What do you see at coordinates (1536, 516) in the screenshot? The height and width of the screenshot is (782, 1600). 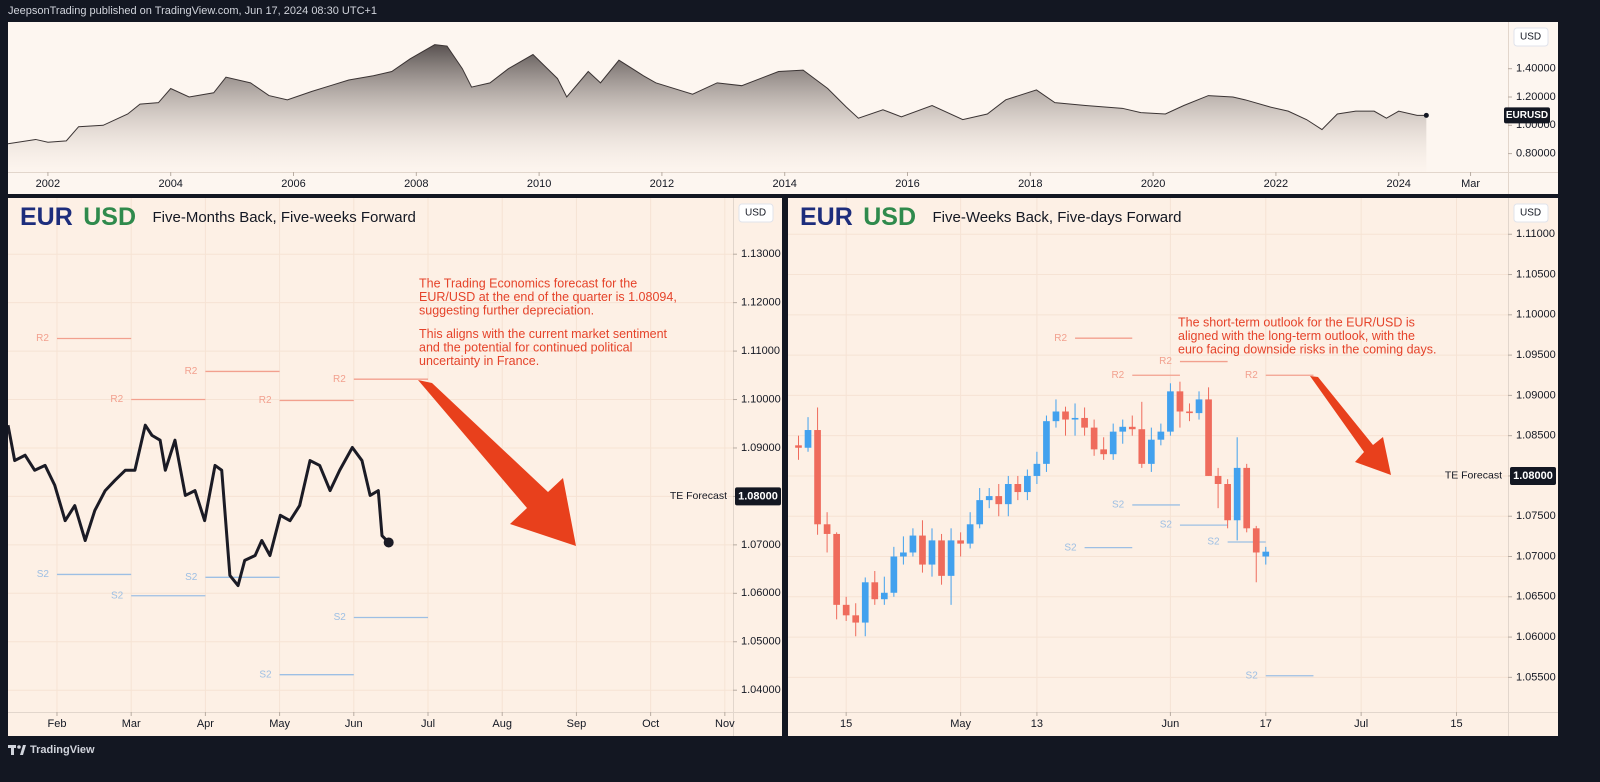 I see `y-tick-label: 1.07500` at bounding box center [1536, 516].